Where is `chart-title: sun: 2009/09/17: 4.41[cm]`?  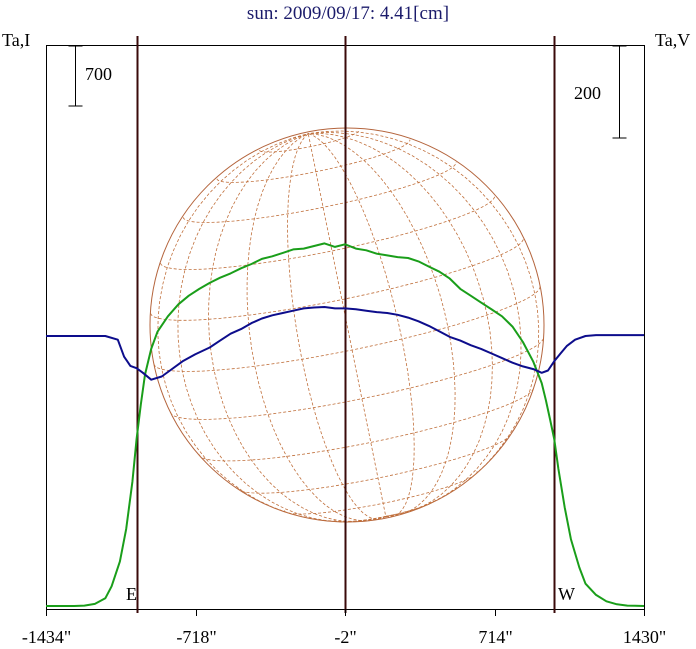 chart-title: sun: 2009/09/17: 4.41[cm] is located at coordinates (348, 13).